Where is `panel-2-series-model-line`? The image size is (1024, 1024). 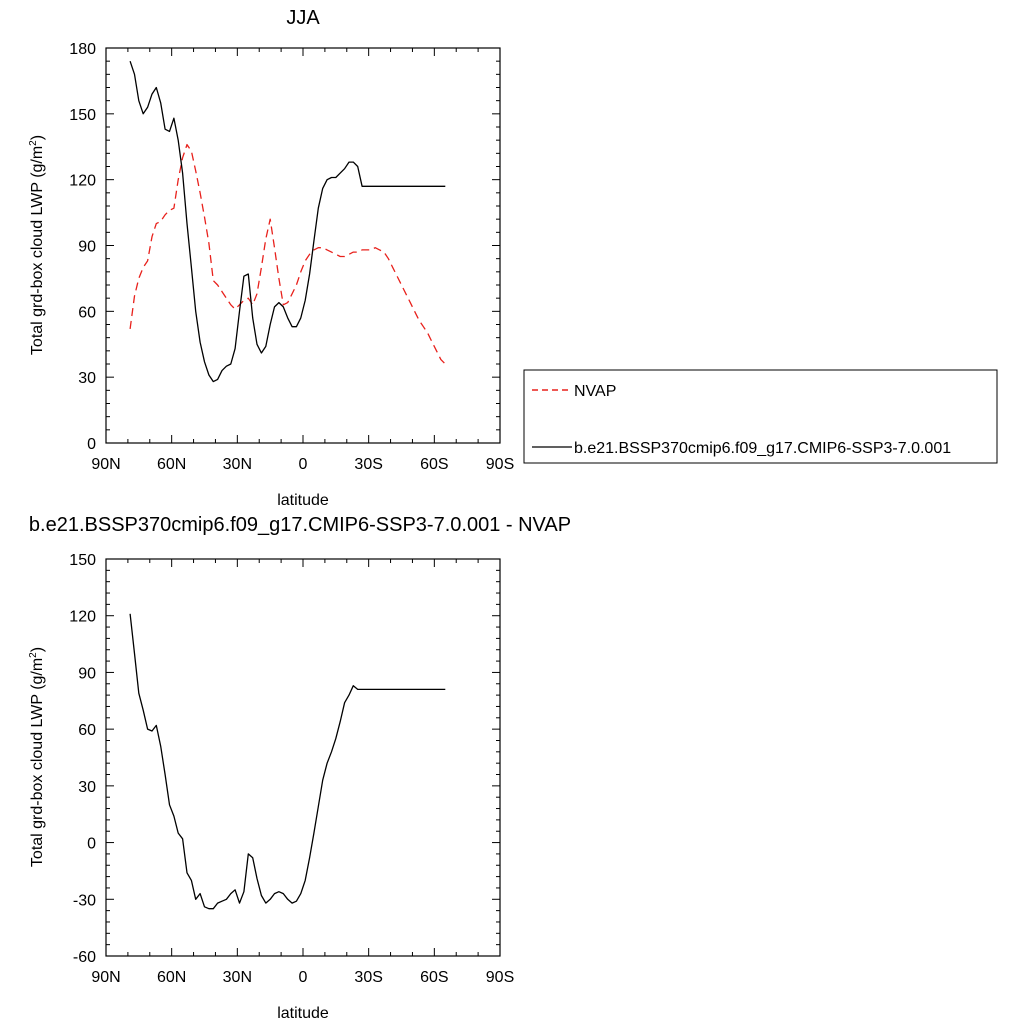 panel-2-series-model-line is located at coordinates (287, 761).